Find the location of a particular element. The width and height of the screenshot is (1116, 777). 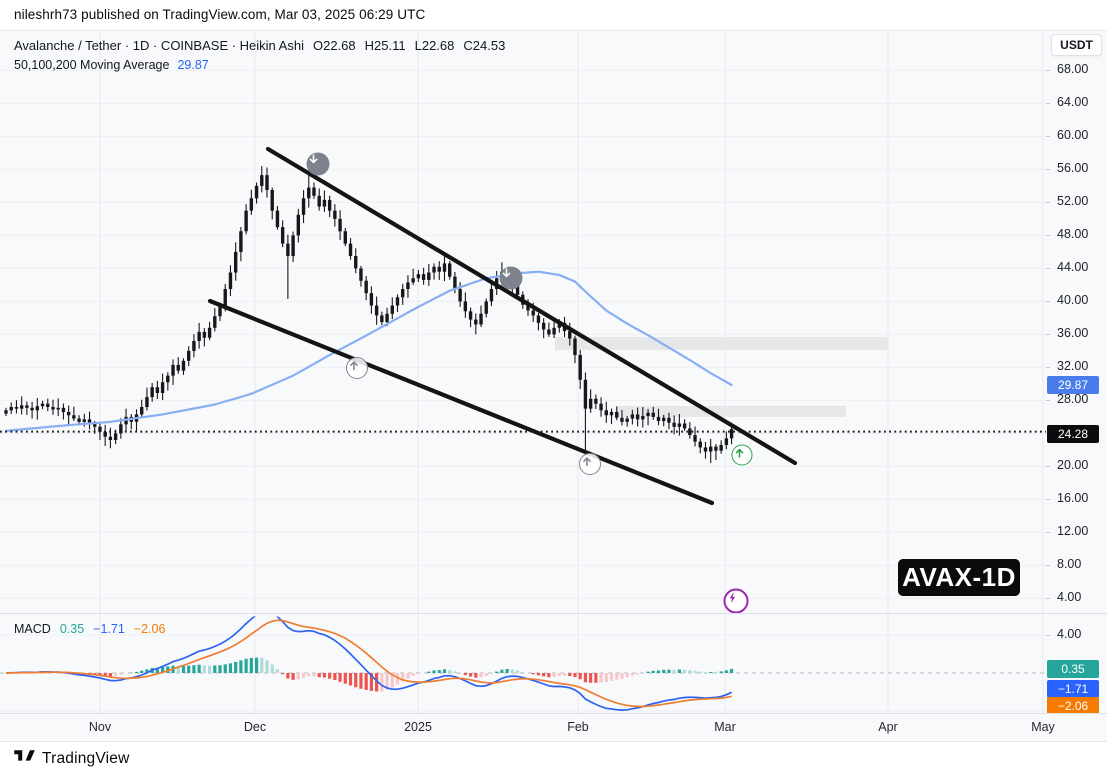

time-axis-label-nov: Nov is located at coordinates (100, 727).